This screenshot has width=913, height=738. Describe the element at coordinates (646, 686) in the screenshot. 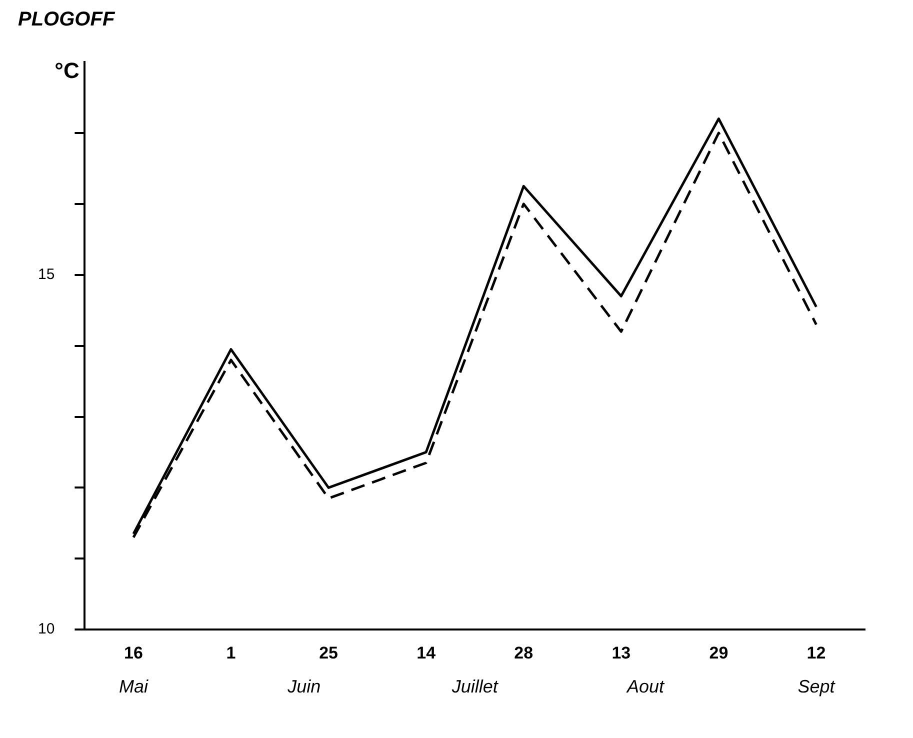

I see `text: Aout` at that location.